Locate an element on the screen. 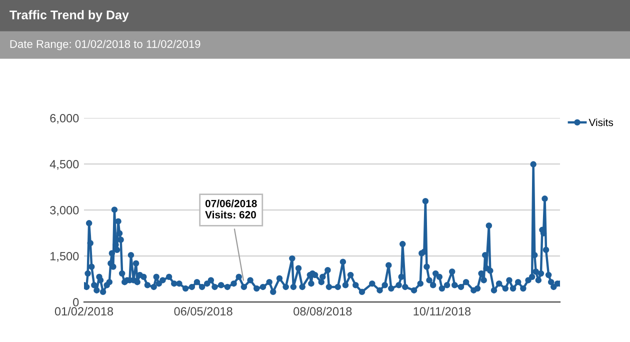  y-tick-label: 0 is located at coordinates (76, 302).